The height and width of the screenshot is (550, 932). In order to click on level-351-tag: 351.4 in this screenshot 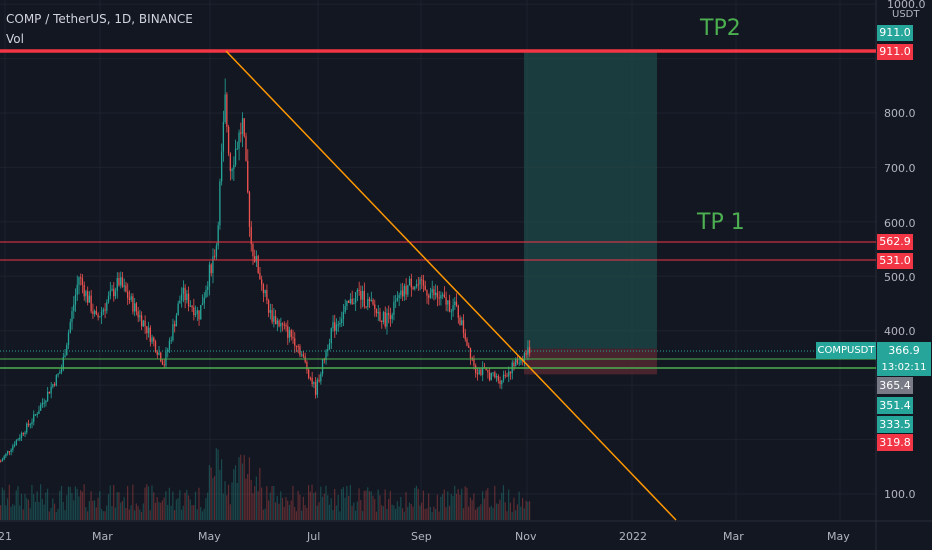, I will do `click(895, 405)`.